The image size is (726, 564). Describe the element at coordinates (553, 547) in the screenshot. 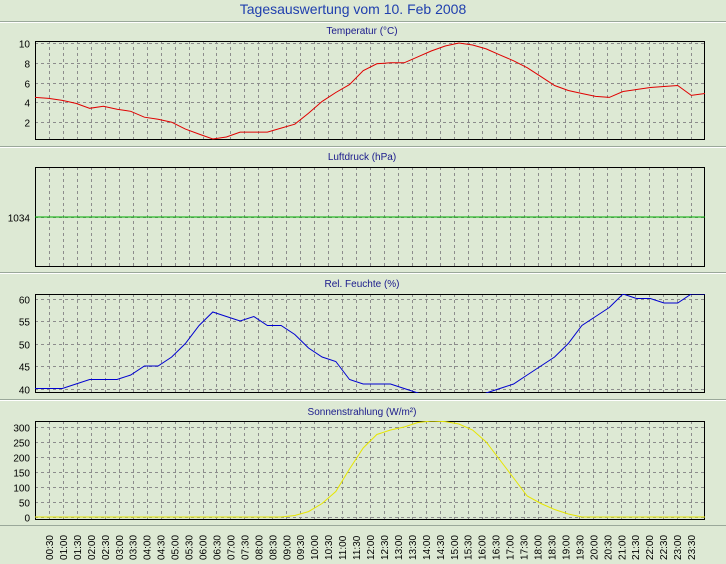

I see `x-tick-label: 18:30` at that location.